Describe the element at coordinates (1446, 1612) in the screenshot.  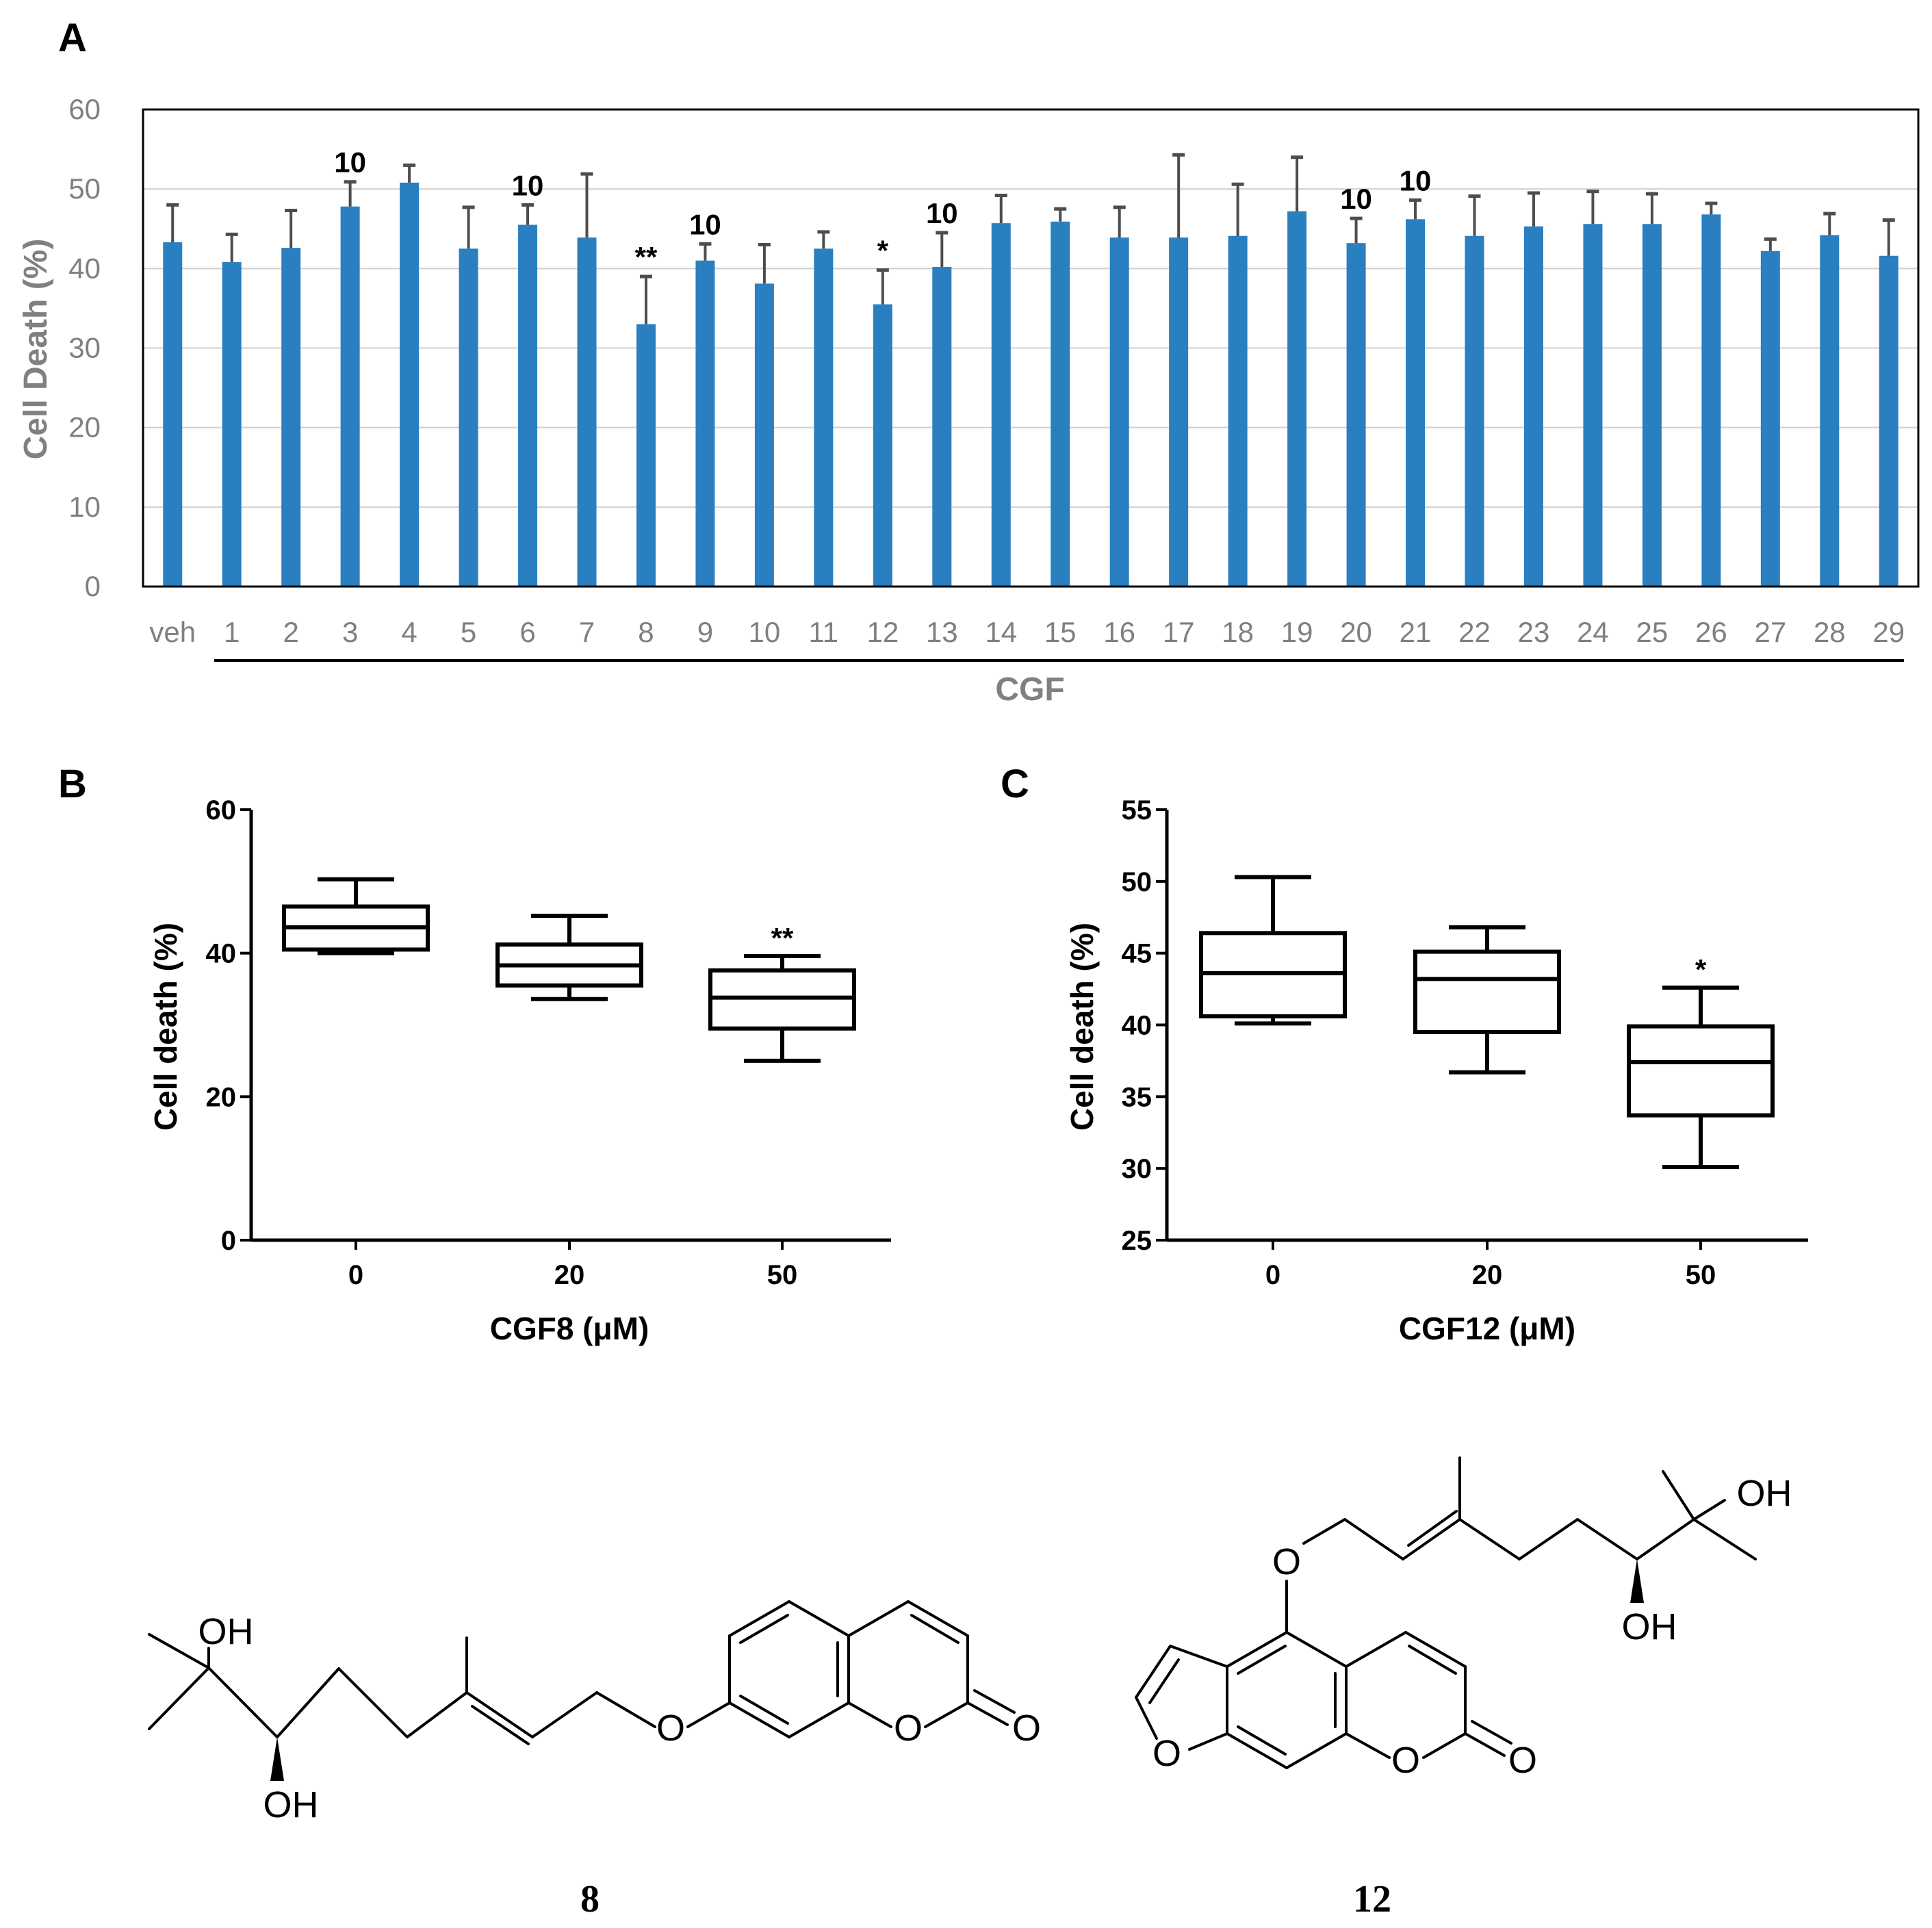
I see `structure-12-bonds` at that location.